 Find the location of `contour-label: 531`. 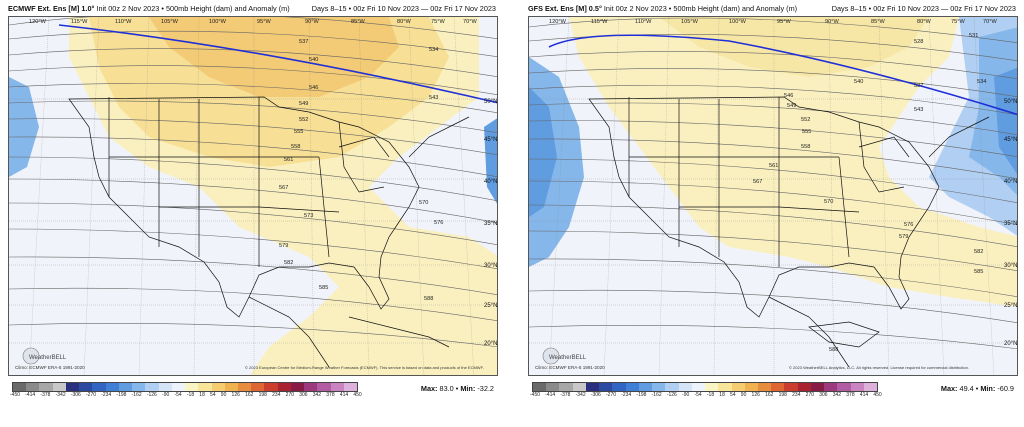

contour-label: 531 is located at coordinates (973, 36).